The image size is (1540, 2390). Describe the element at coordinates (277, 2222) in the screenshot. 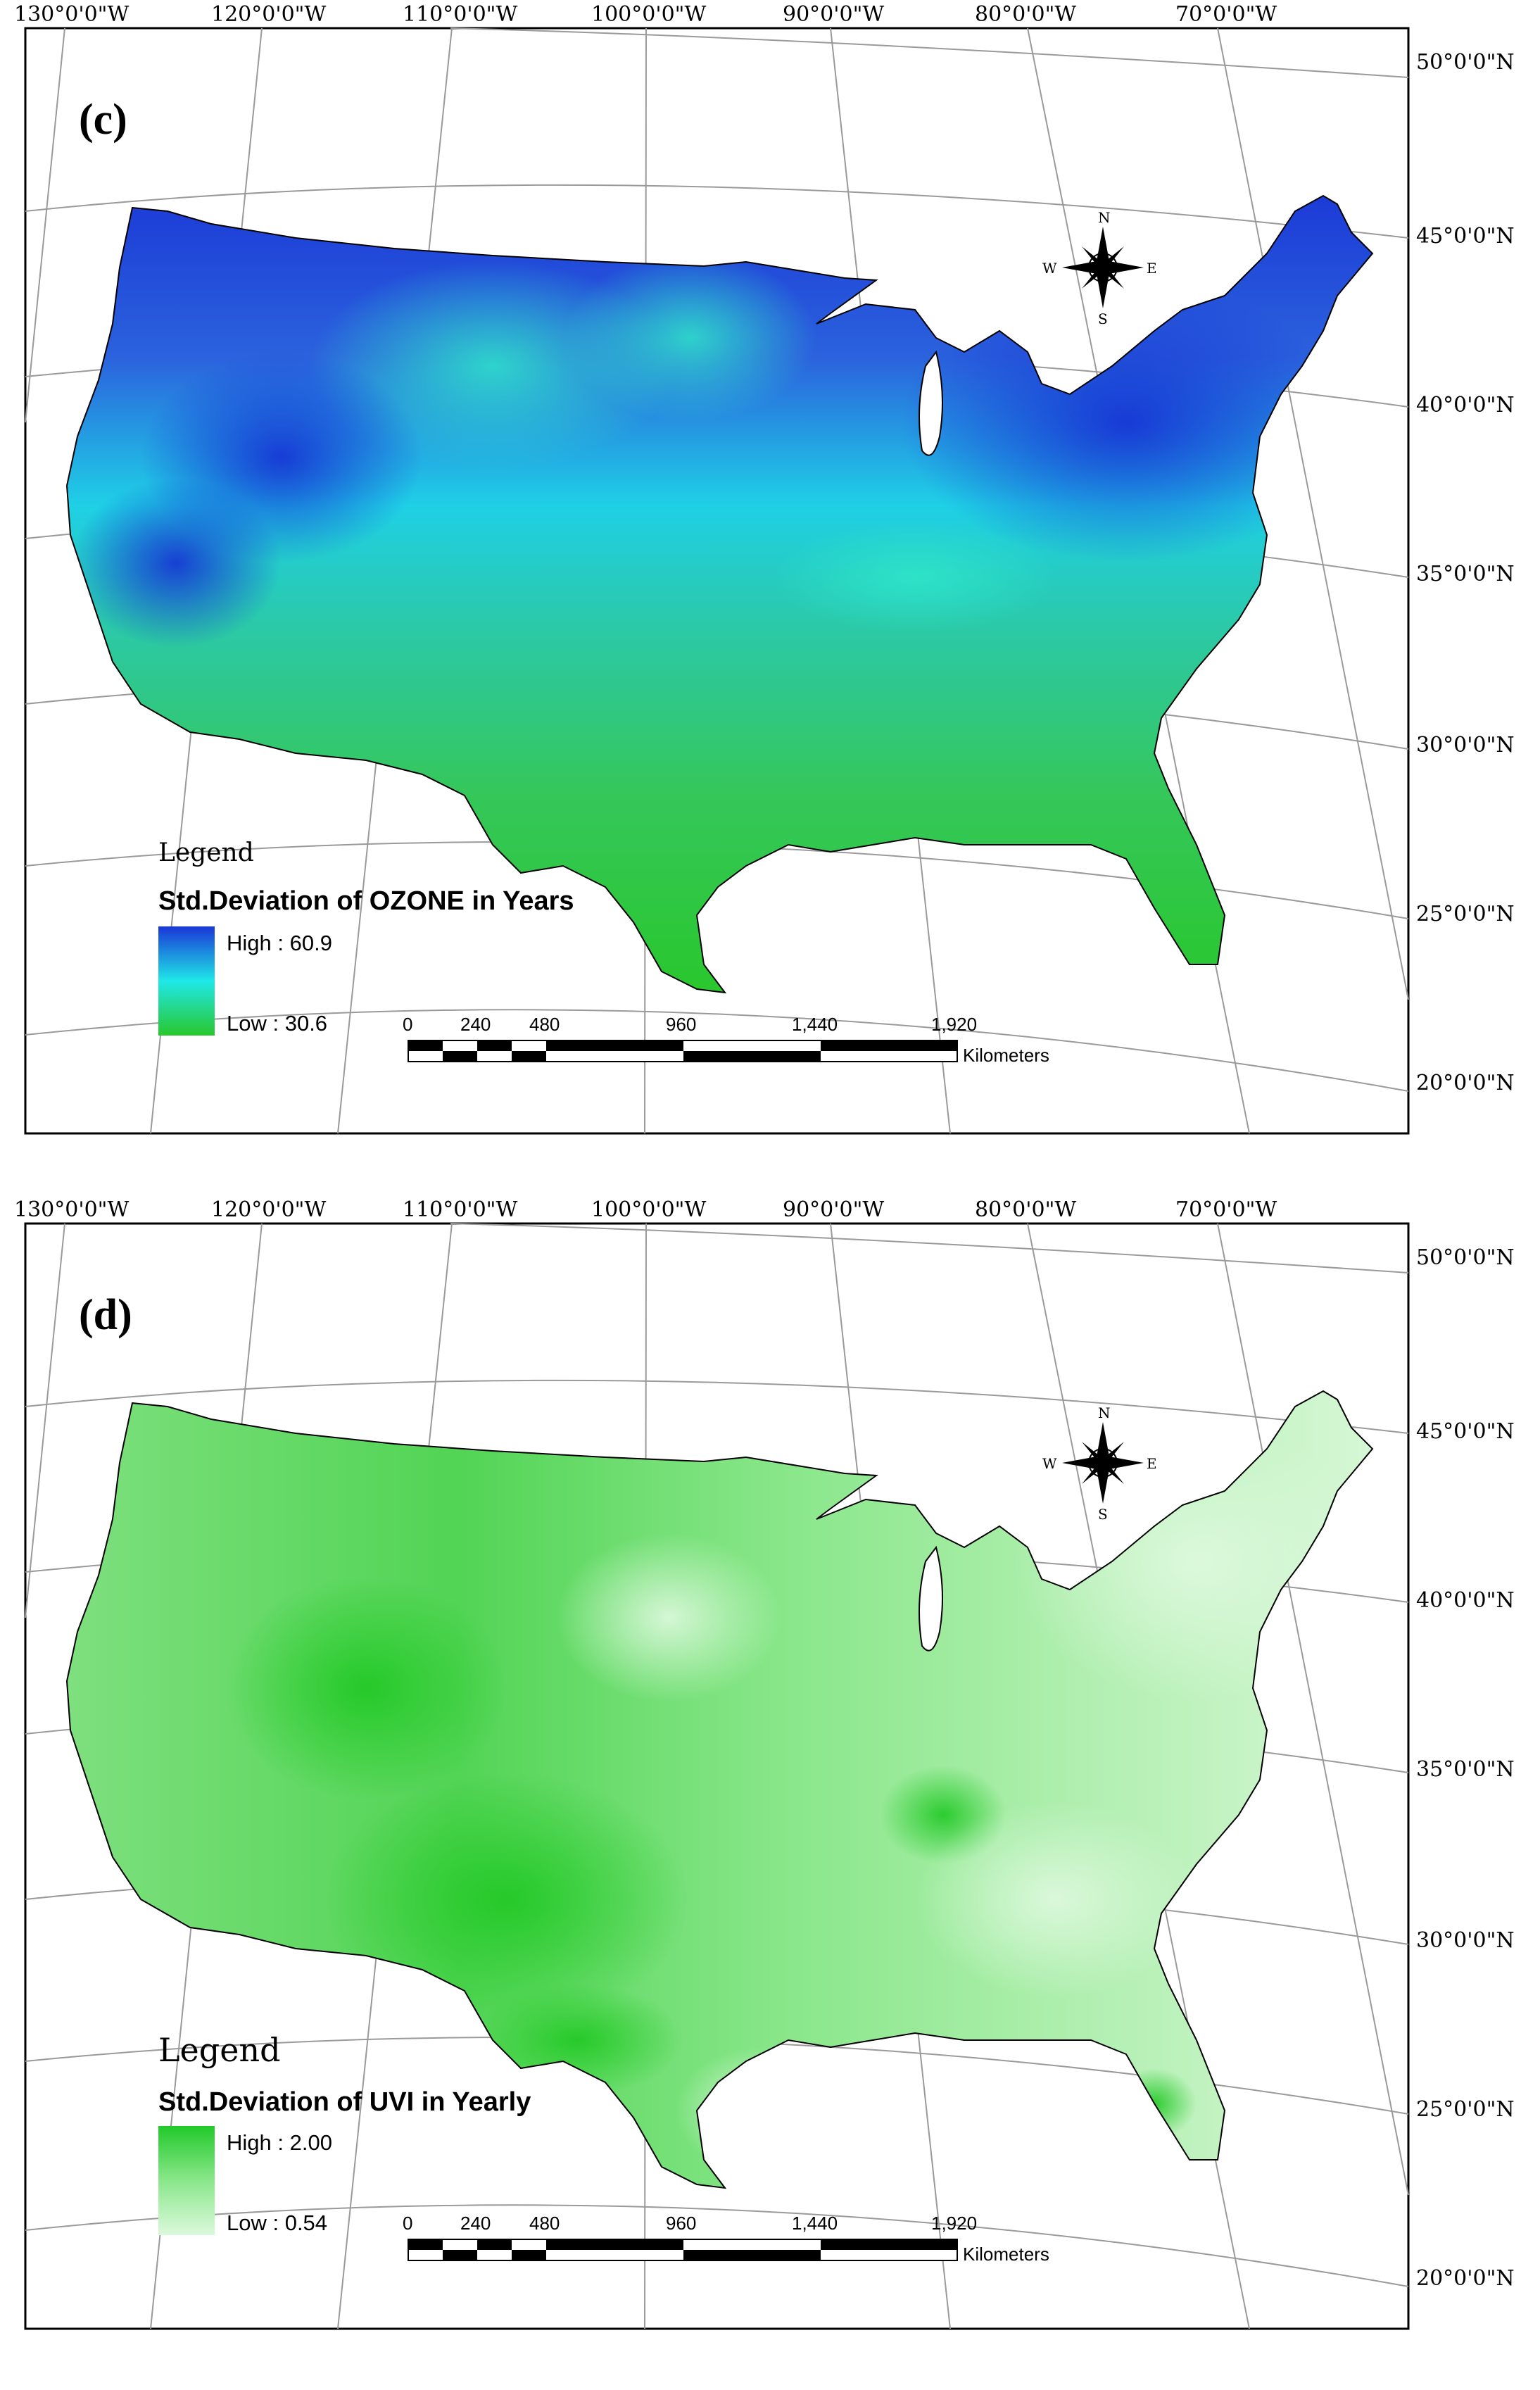

I see `legend-low-label: Low : 0.54` at that location.